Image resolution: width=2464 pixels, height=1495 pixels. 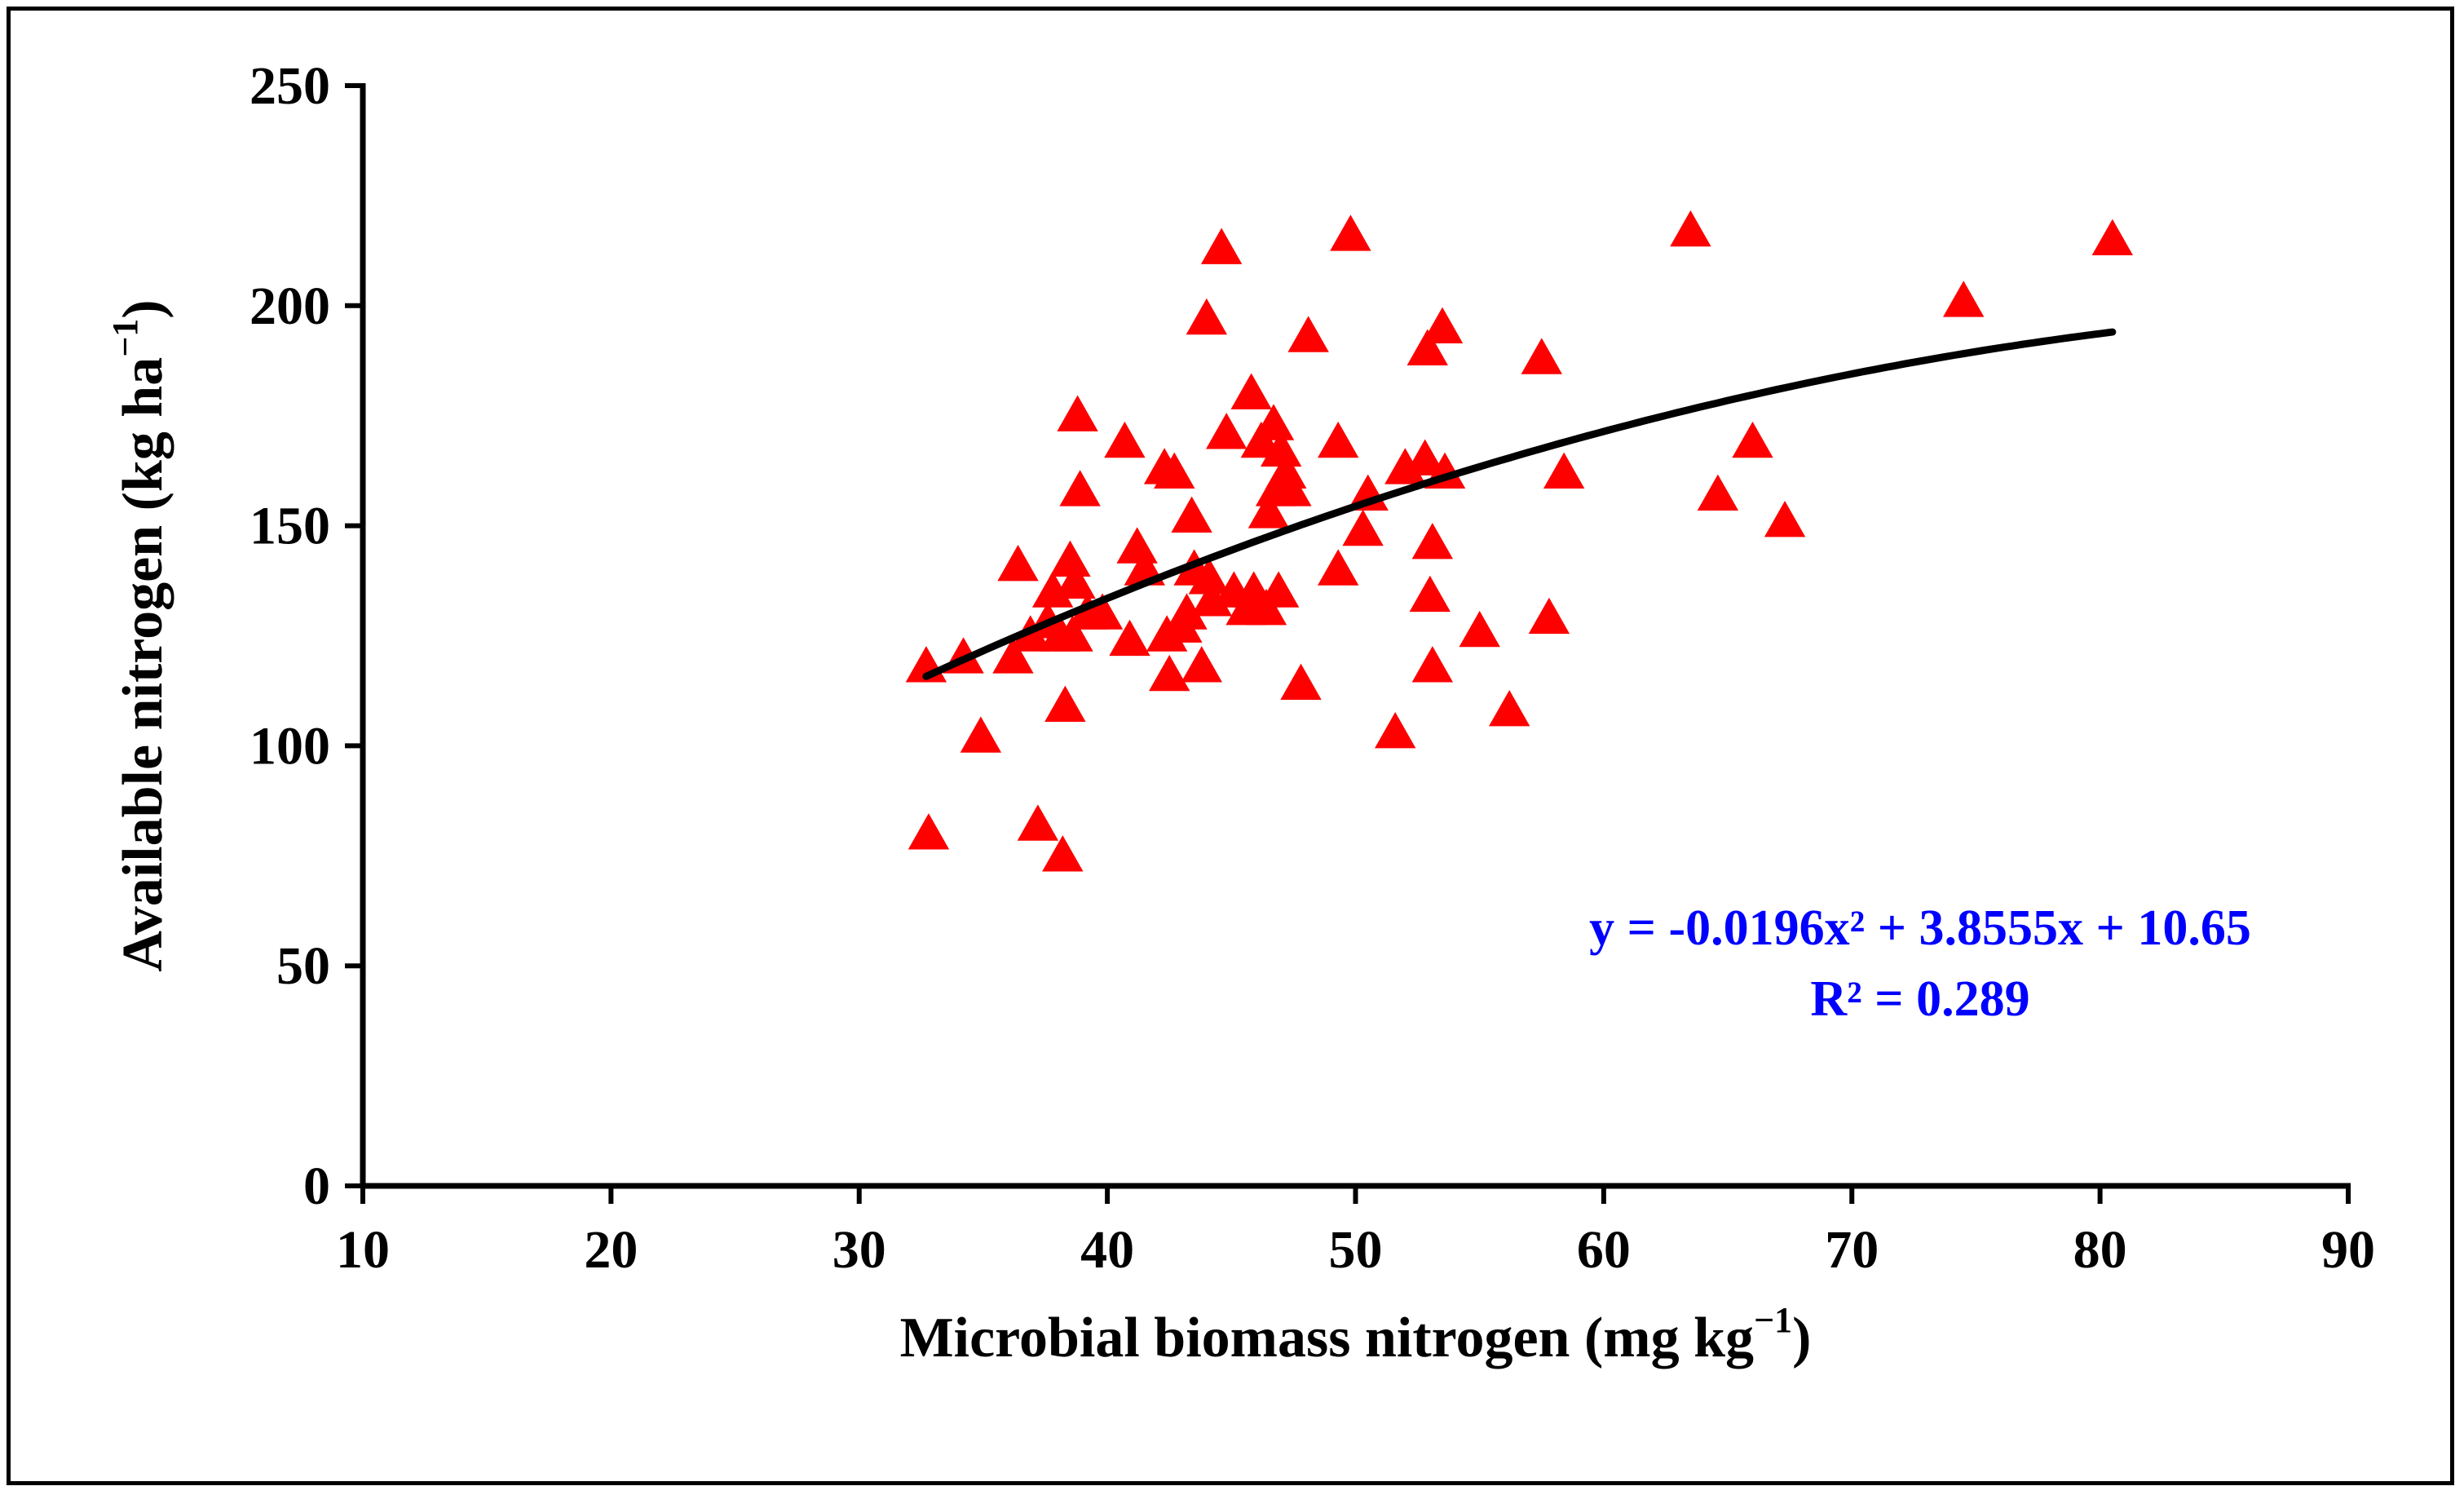 What do you see at coordinates (289, 86) in the screenshot?
I see `y-tick-label-250: 250` at bounding box center [289, 86].